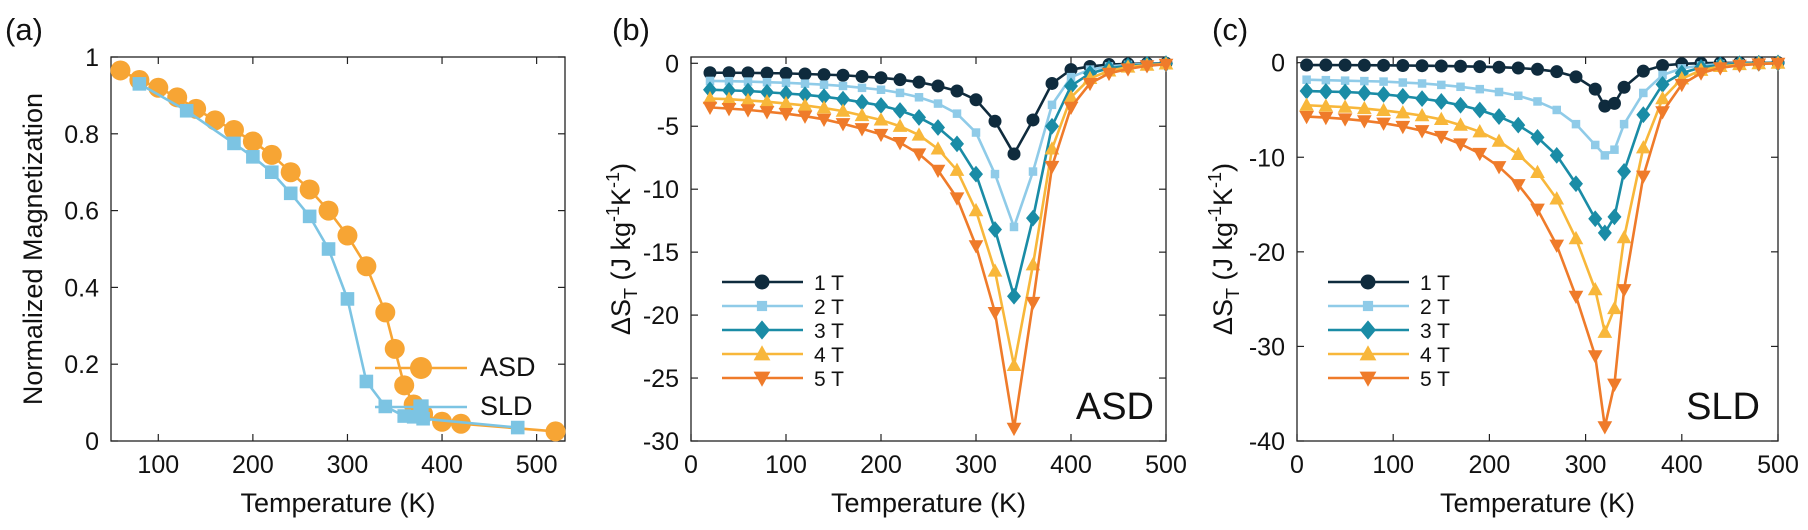 The image size is (1808, 530). What do you see at coordinates (81, 288) in the screenshot?
I see `y-tick-label: 0.4` at bounding box center [81, 288].